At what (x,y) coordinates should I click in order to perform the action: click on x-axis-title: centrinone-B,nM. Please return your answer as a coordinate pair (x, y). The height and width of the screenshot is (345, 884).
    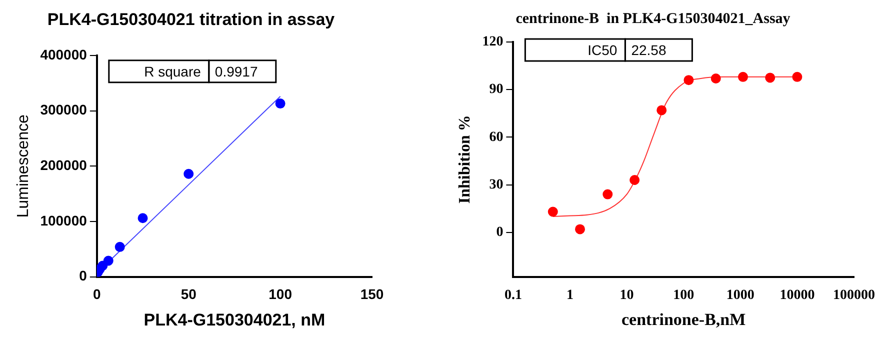
    Looking at the image, I should click on (684, 320).